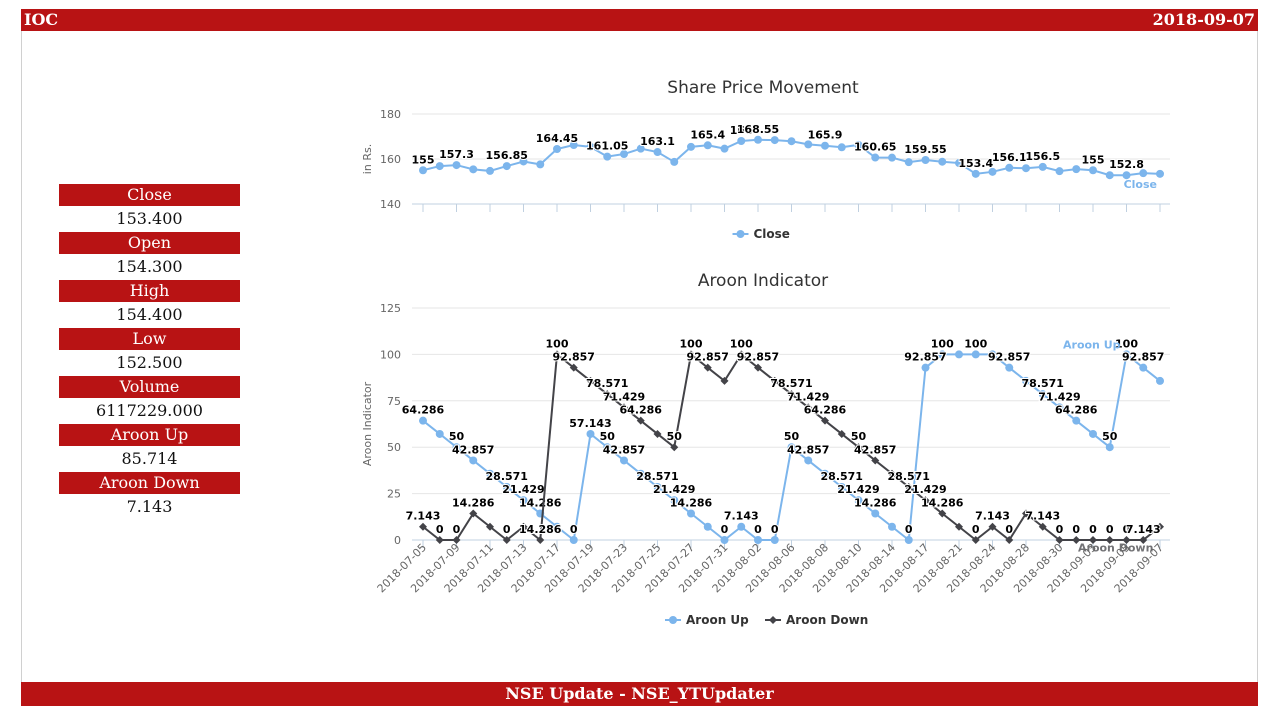  Describe the element at coordinates (758, 129) in the screenshot. I see `data-label: 168.55` at that location.